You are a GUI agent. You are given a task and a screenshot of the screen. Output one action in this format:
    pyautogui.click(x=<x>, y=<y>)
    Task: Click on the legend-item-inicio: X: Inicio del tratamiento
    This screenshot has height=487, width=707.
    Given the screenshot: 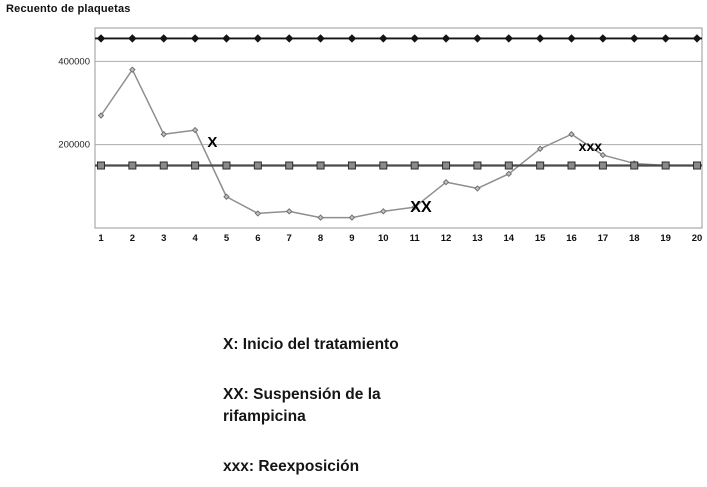 What is the action you would take?
    pyautogui.click(x=311, y=344)
    